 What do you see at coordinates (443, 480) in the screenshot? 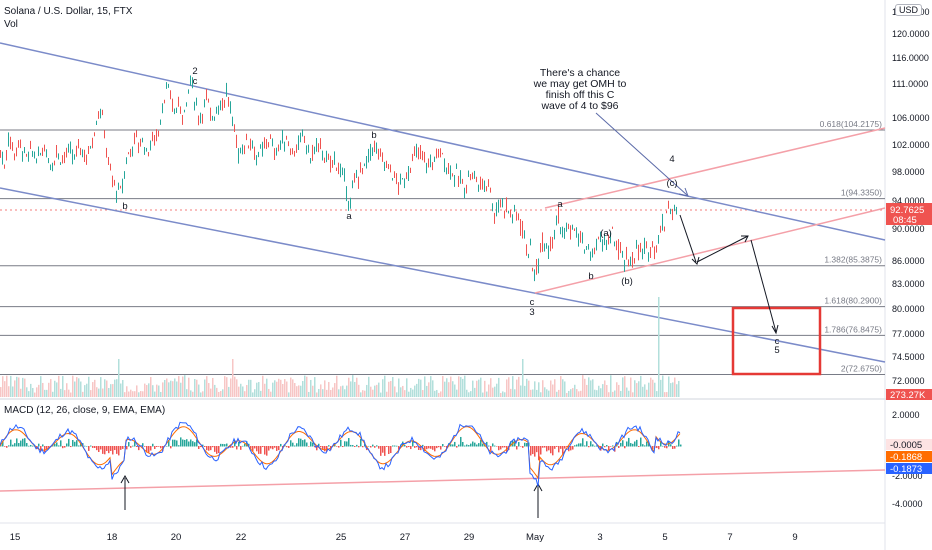
I see `macd-trendline` at bounding box center [443, 480].